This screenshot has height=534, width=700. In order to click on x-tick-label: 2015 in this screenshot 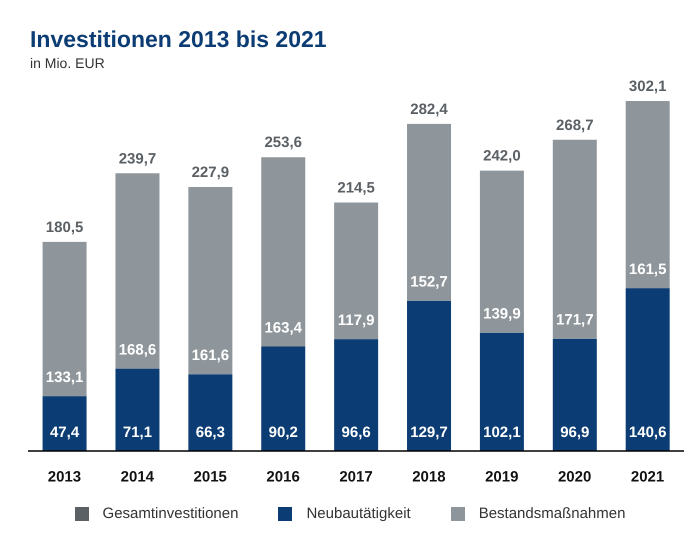, I will do `click(210, 477)`.